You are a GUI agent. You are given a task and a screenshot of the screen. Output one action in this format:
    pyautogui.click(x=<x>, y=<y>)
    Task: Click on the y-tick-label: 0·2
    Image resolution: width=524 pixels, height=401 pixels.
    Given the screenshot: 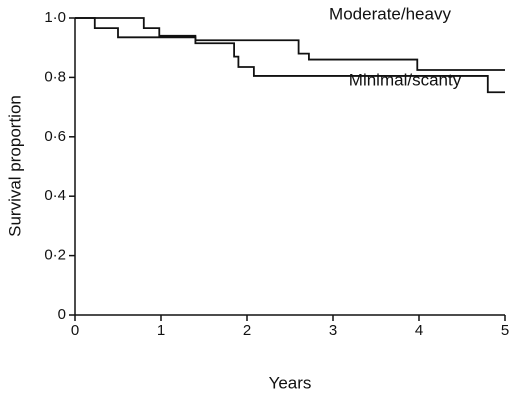 What is the action you would take?
    pyautogui.click(x=55, y=255)
    